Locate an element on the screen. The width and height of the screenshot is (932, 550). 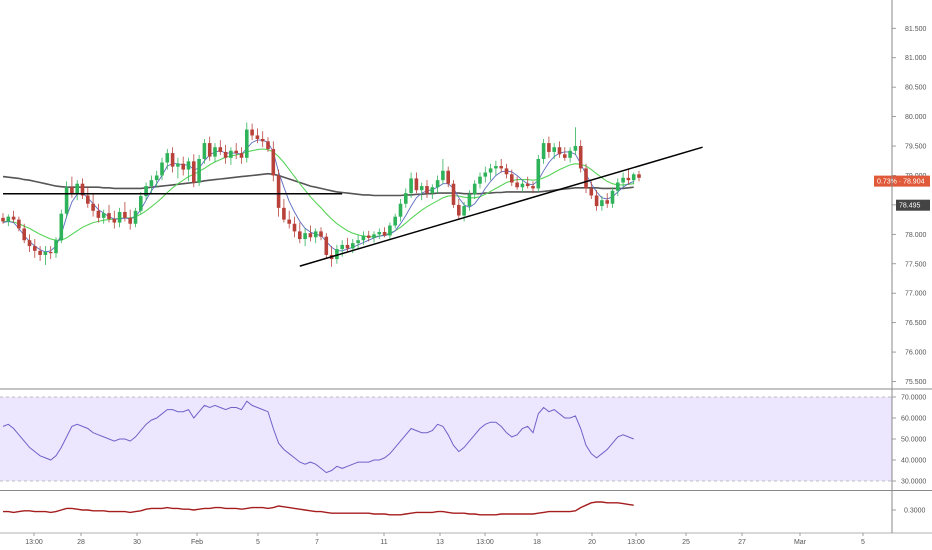
time-axis: 13:00 28 30 Feb 5 7 11 13 13:00 18 20 13:00 25 27 Mar 5 is located at coordinates (445, 539).